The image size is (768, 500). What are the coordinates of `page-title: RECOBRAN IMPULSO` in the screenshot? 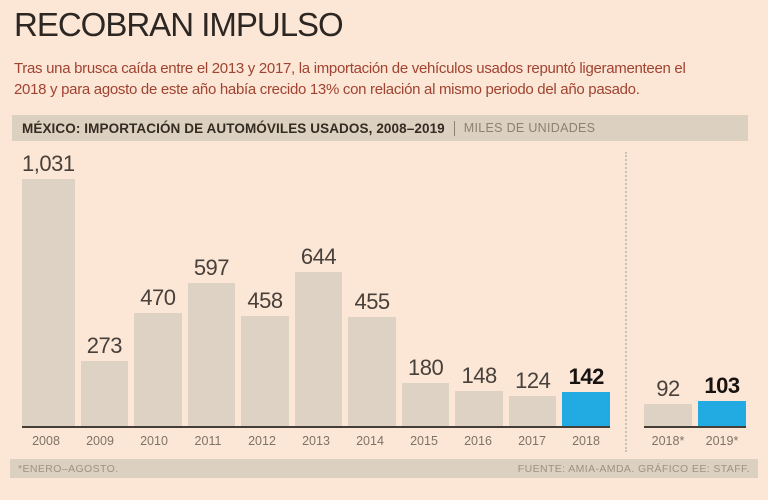 It's located at (179, 24).